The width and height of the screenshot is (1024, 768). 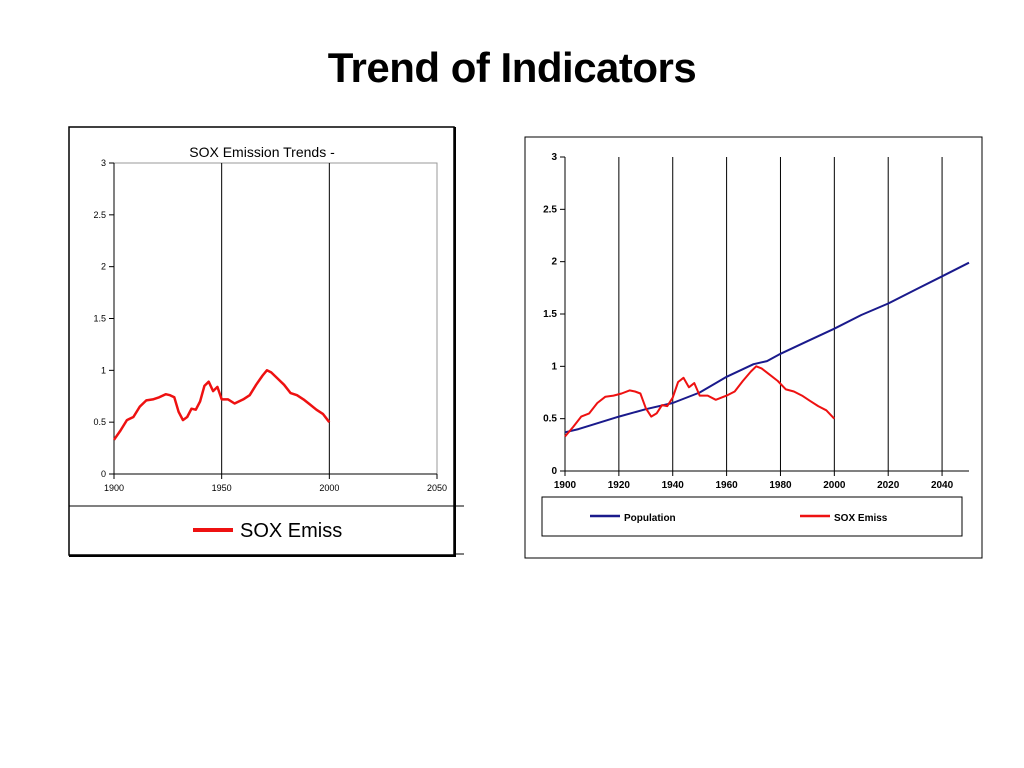 I want to click on x-tick-label: 2050, so click(x=437, y=488).